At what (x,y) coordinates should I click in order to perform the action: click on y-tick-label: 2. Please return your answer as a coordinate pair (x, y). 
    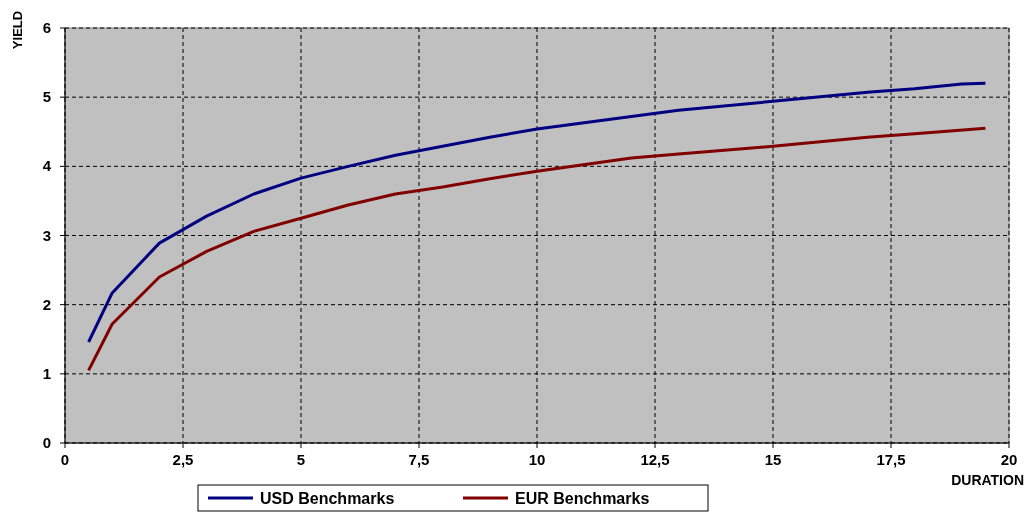
    Looking at the image, I should click on (46, 304).